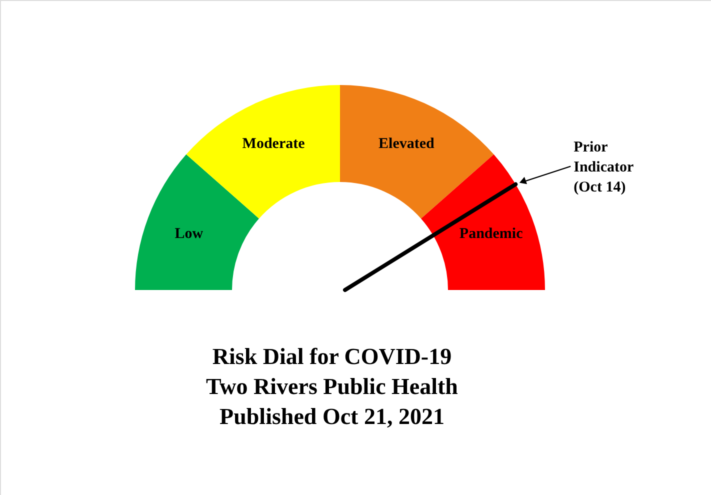 Image resolution: width=711 pixels, height=495 pixels. Describe the element at coordinates (407, 144) in the screenshot. I see `slice-label: Elevated` at that location.